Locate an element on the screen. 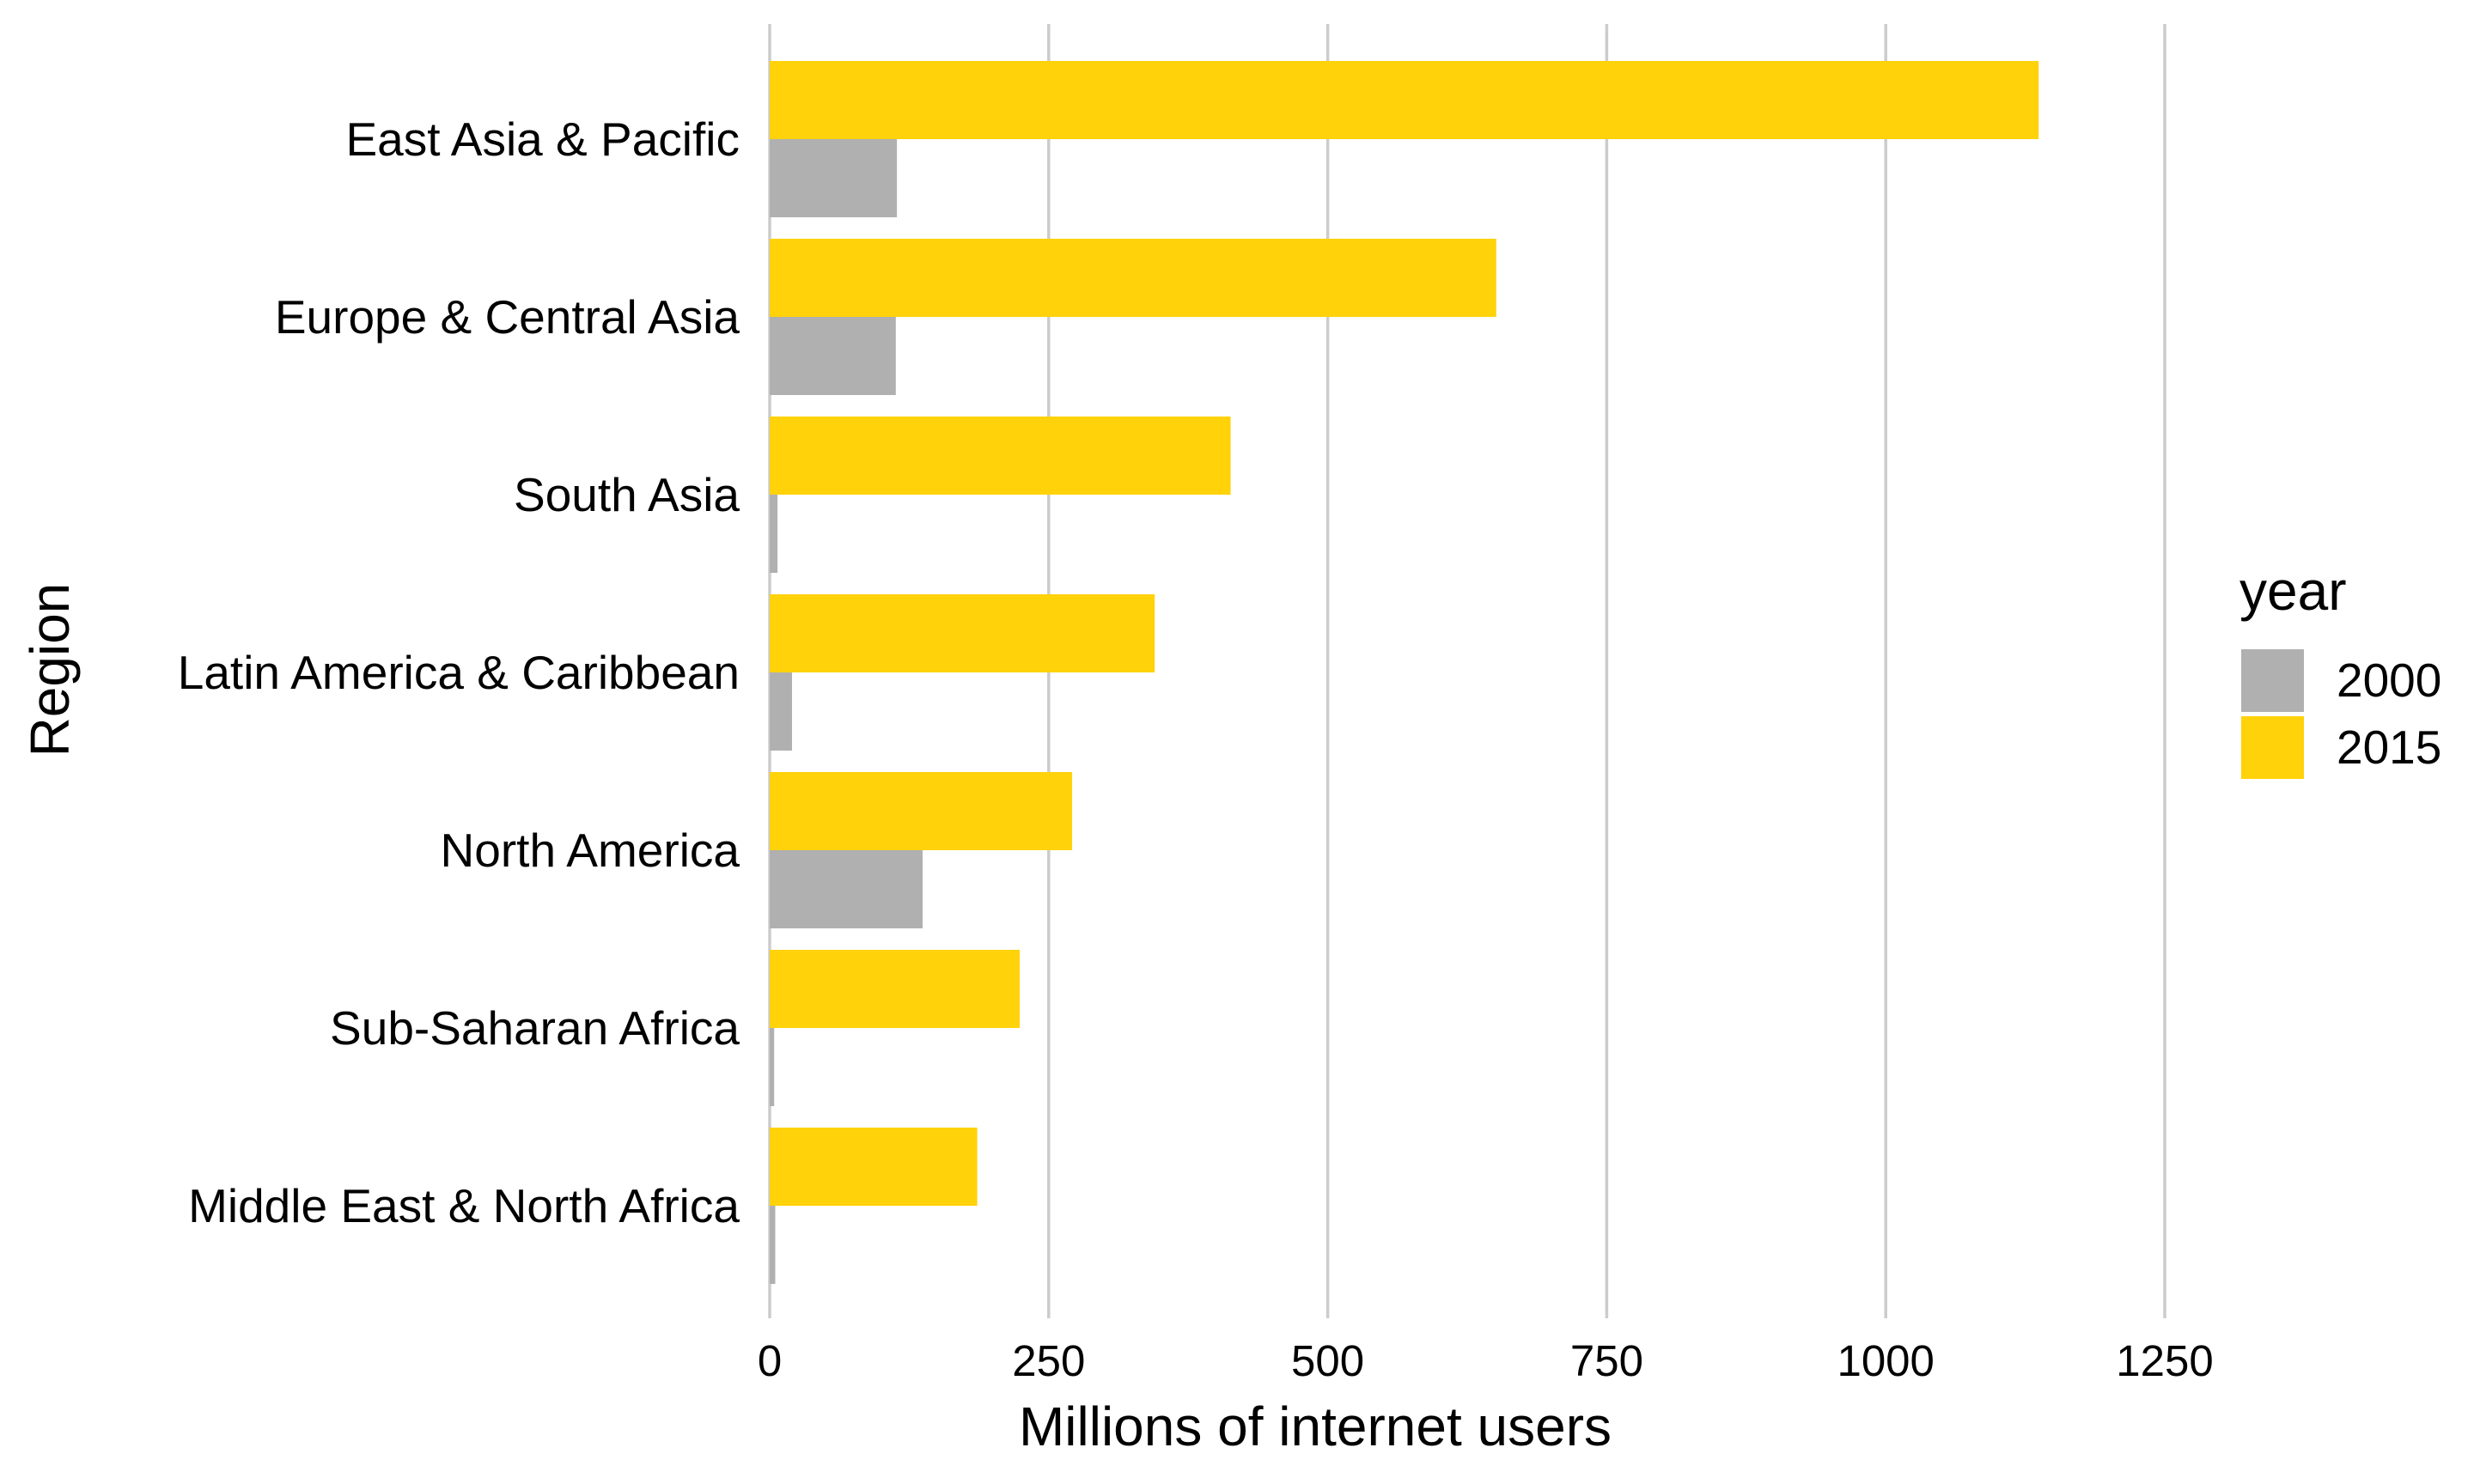 This screenshot has height=1484, width=2474. legend-key-2000 is located at coordinates (2272, 680).